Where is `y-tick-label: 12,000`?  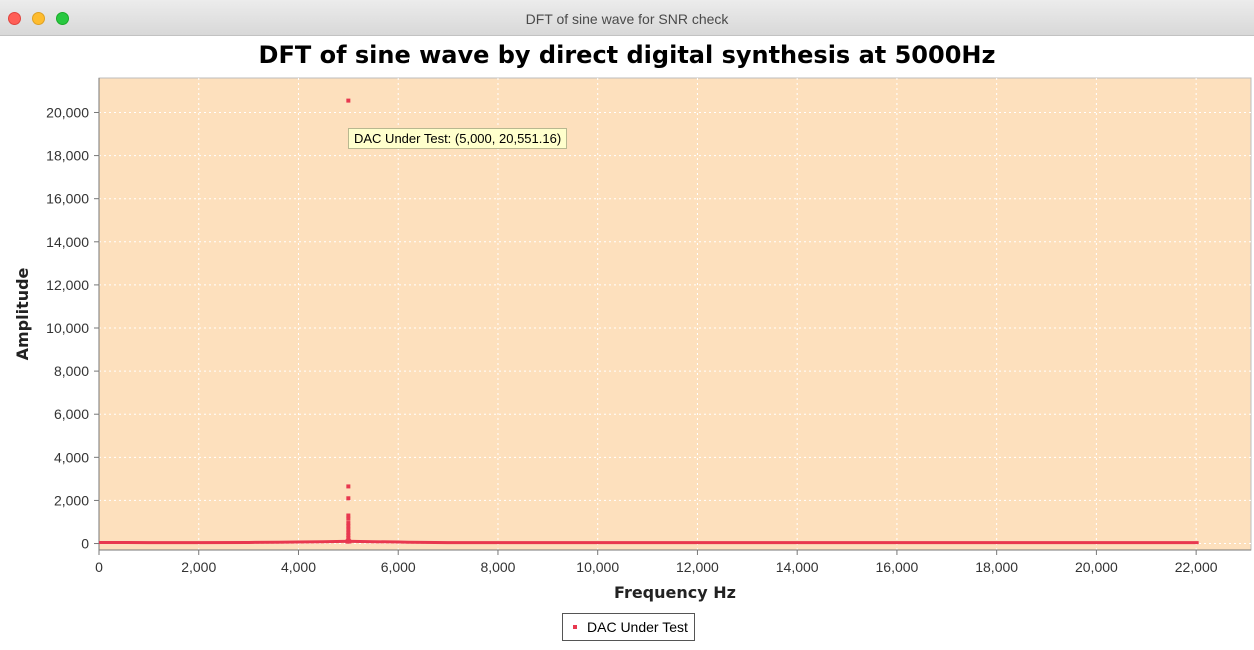
y-tick-label: 12,000 is located at coordinates (67, 285).